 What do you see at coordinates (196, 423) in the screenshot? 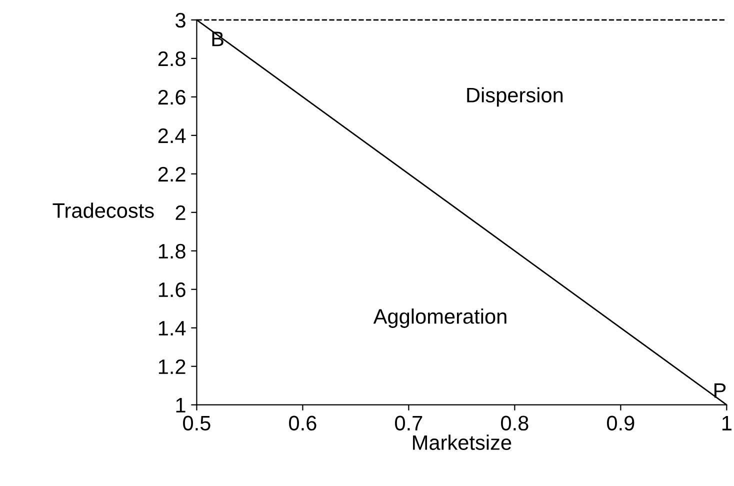
I see `x-tick-label: 0.5` at bounding box center [196, 423].